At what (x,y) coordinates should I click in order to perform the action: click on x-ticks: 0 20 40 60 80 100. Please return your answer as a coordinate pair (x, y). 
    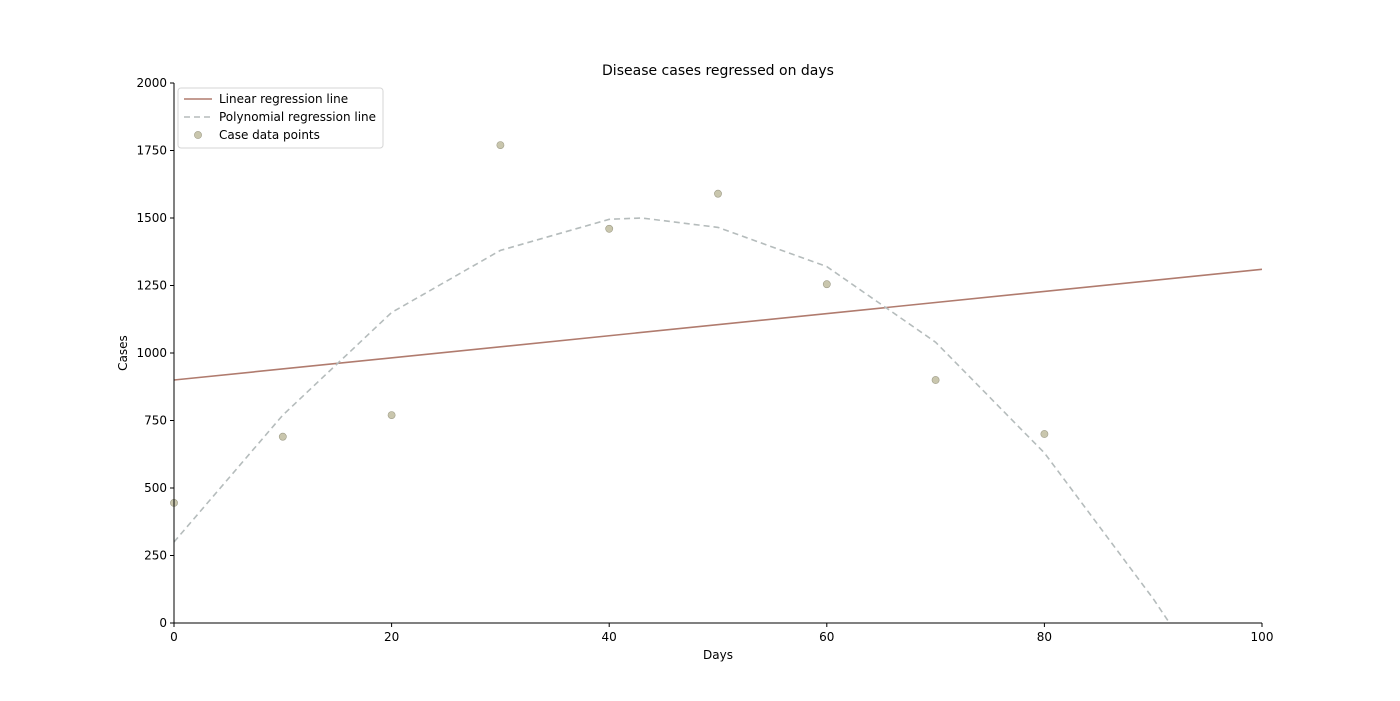
    Looking at the image, I should click on (721, 633).